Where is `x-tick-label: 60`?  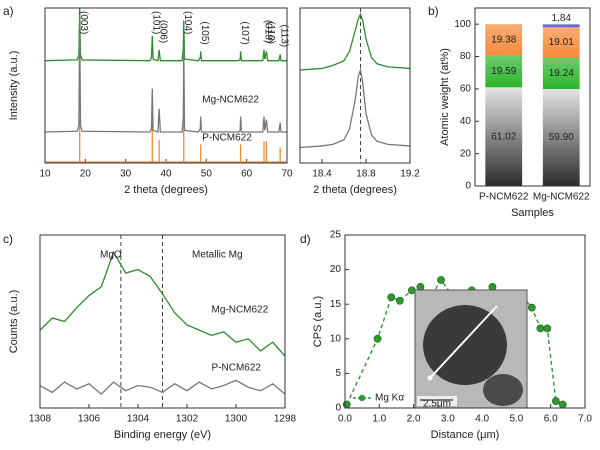
x-tick-label: 60 is located at coordinates (247, 174).